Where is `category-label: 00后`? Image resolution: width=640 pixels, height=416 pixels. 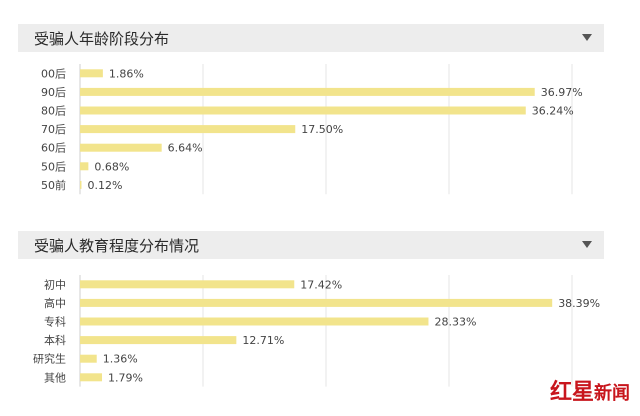 category-label: 00后 is located at coordinates (53, 73).